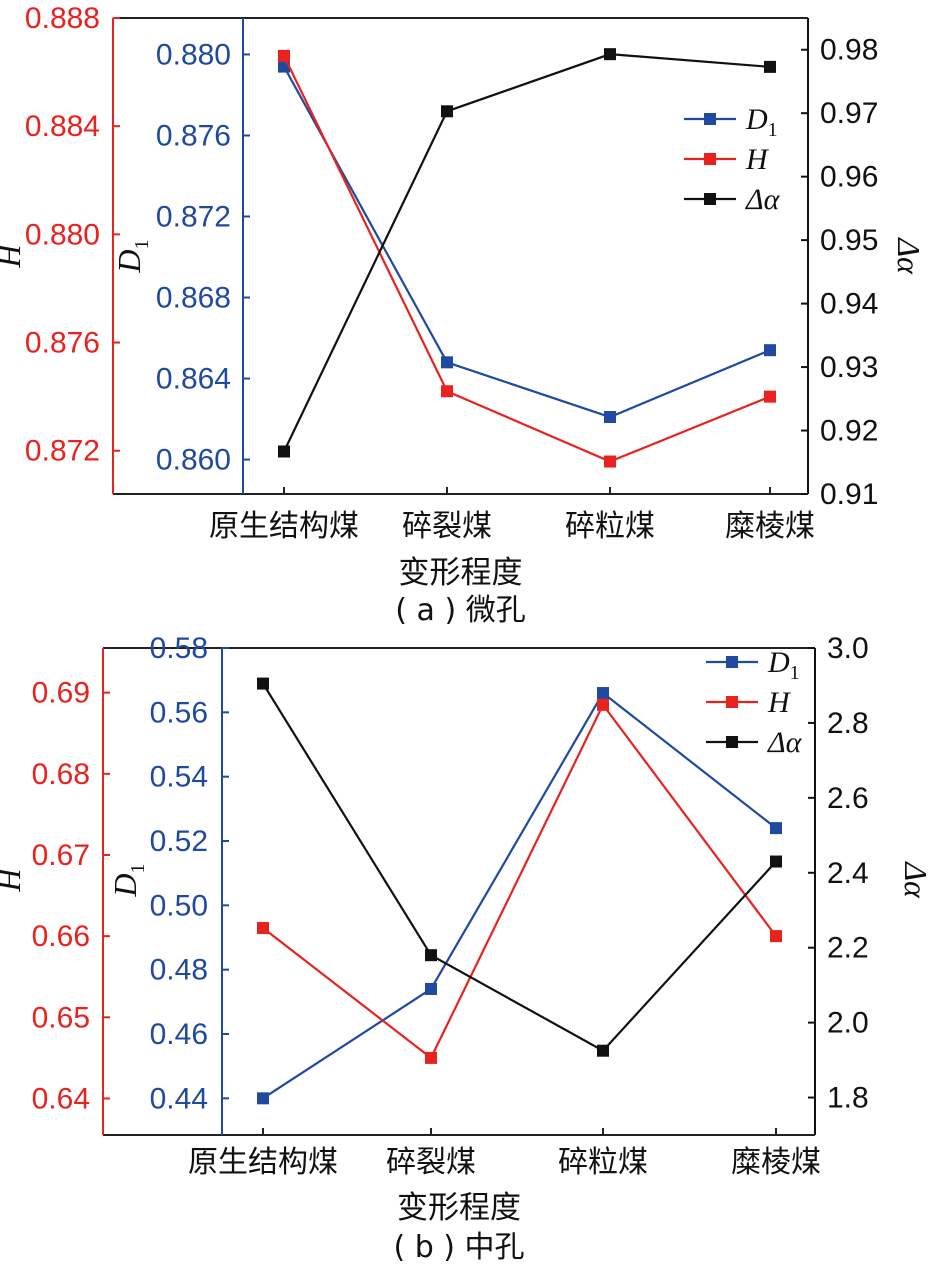 The width and height of the screenshot is (929, 1274). Describe the element at coordinates (61, 774) in the screenshot. I see `h-tick-label: 0.68` at that location.